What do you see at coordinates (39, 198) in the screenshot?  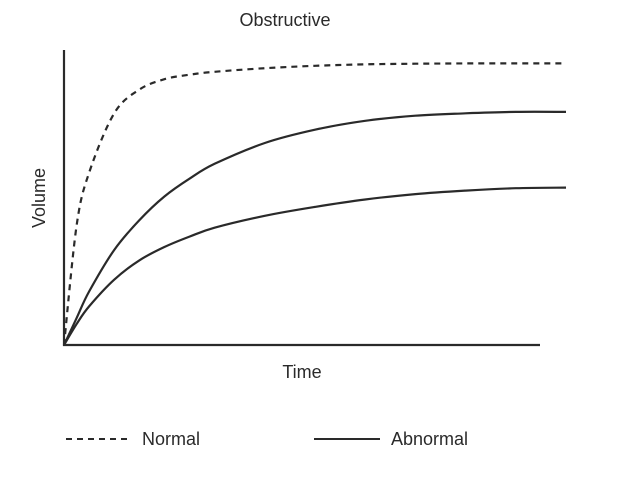 I see `y-axis-label: Volume` at bounding box center [39, 198].